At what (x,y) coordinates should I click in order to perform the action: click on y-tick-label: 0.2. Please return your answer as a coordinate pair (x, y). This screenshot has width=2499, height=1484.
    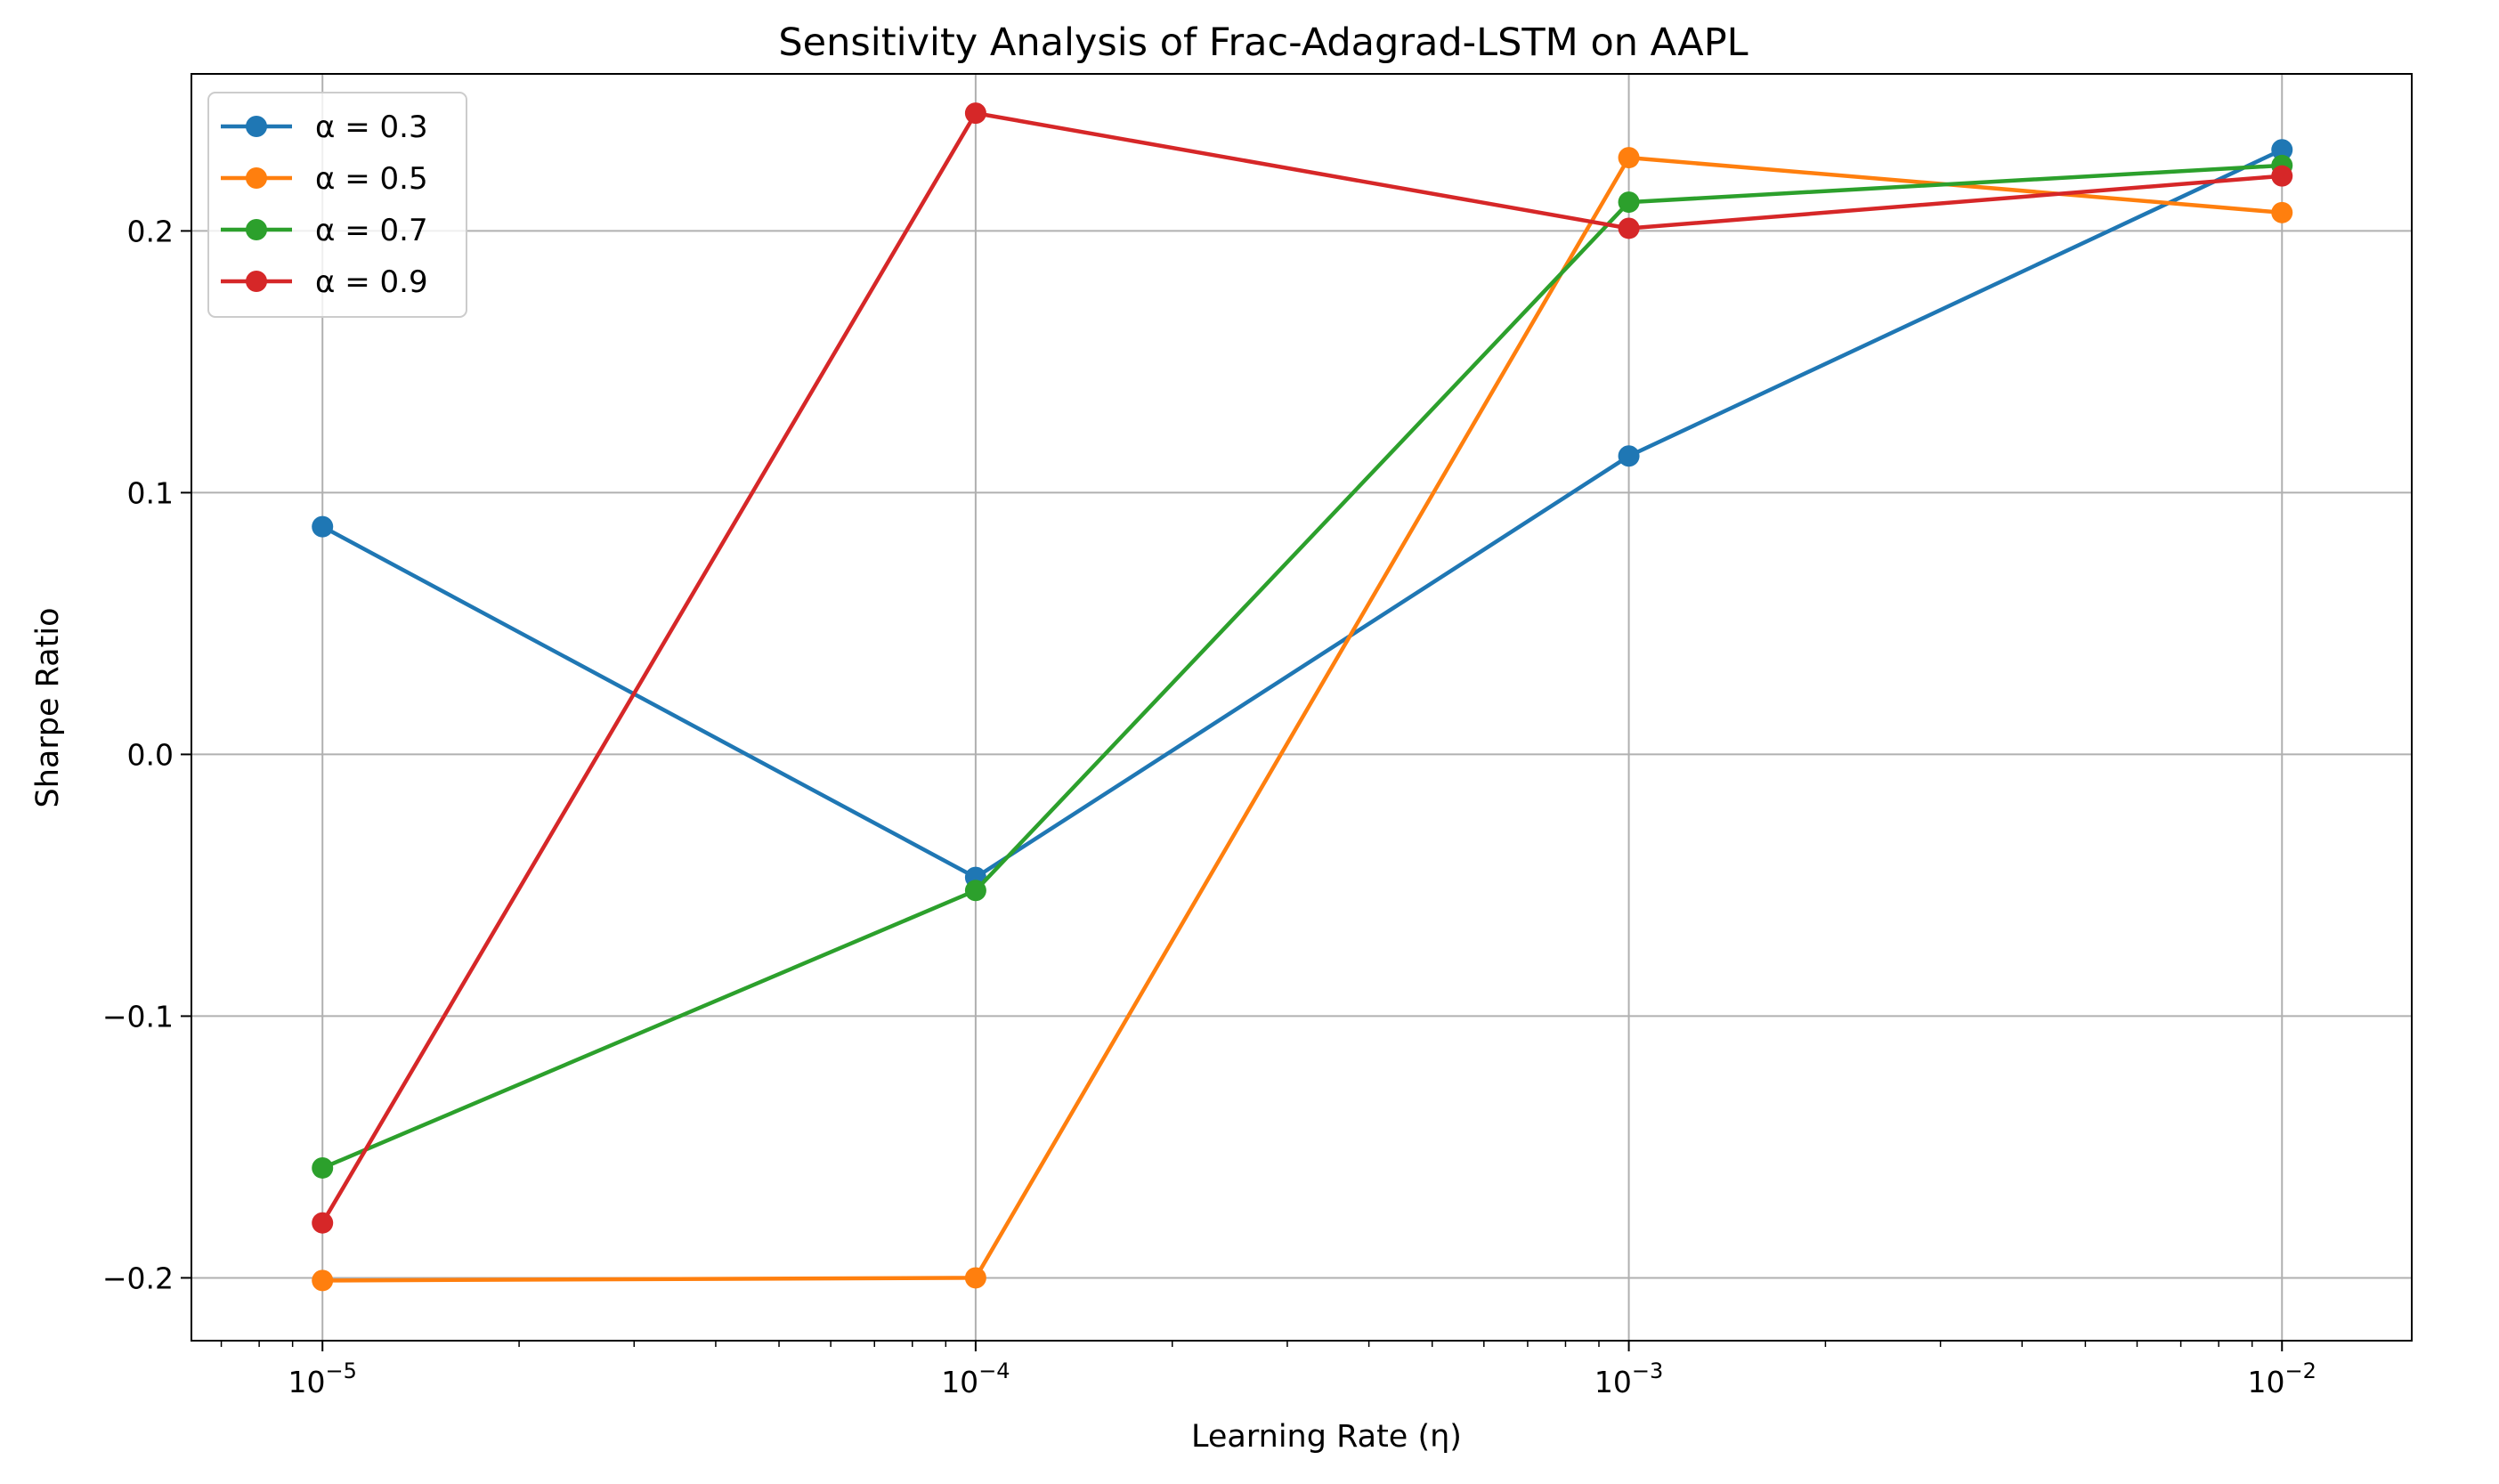
    Looking at the image, I should click on (150, 231).